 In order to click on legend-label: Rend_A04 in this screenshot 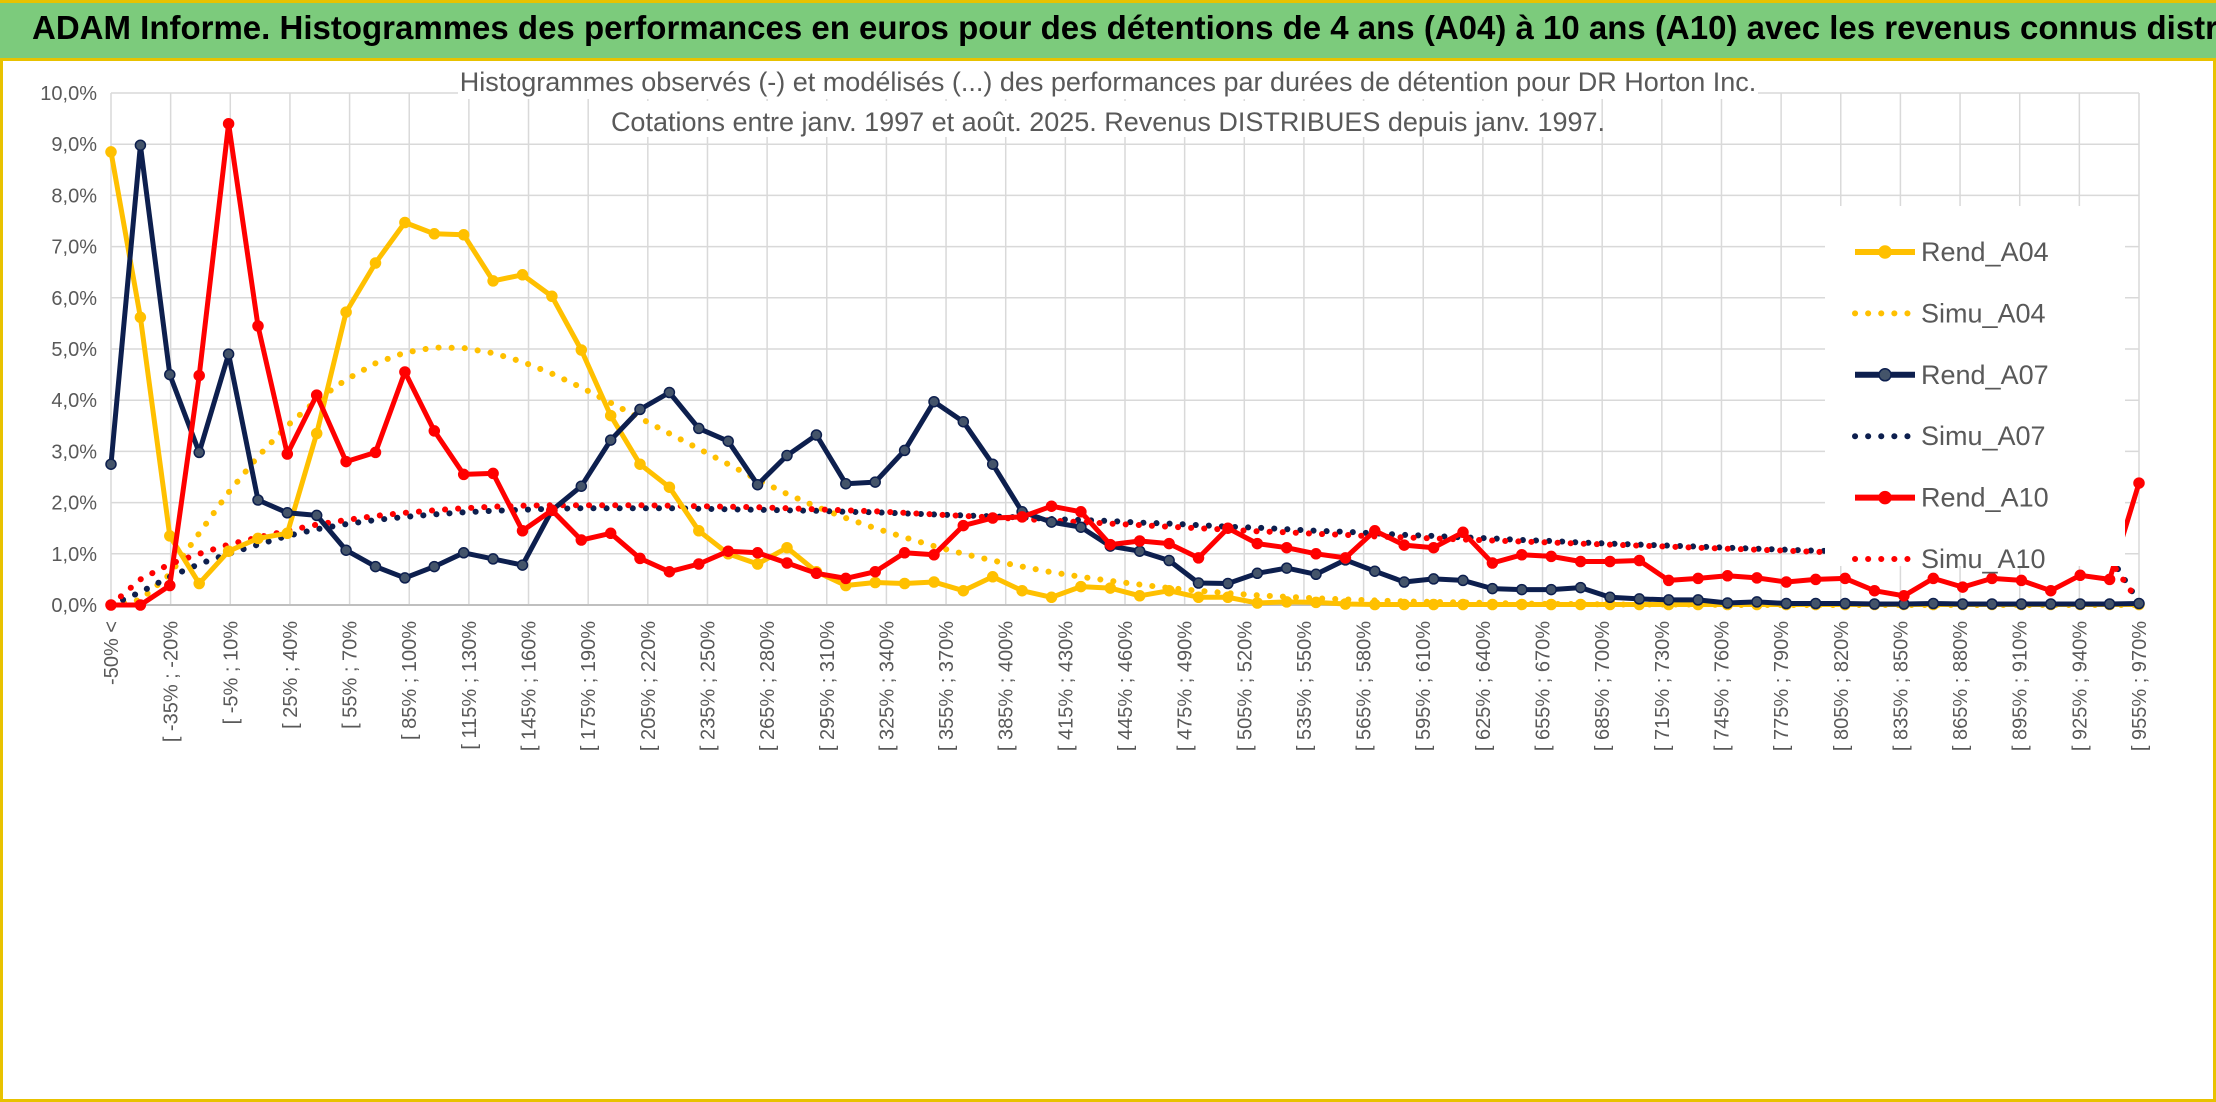, I will do `click(1985, 252)`.